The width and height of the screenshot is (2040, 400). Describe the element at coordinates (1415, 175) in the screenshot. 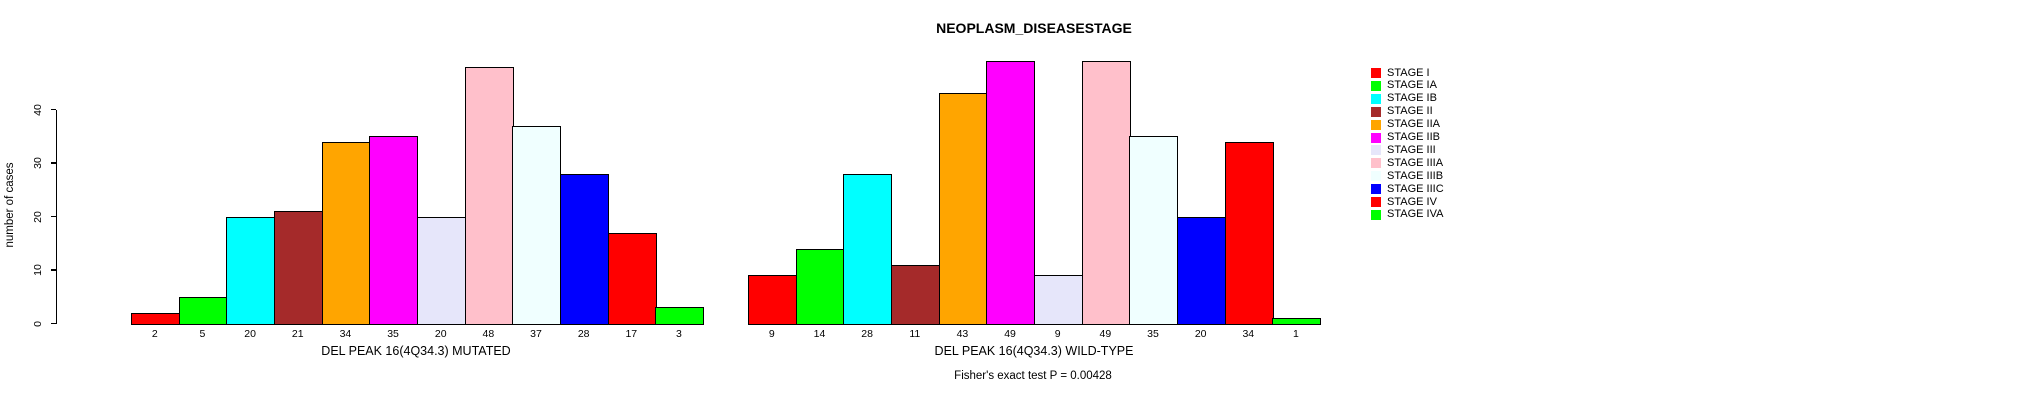

I see `legend-label-stage-iiib: STAGE IIIB` at that location.